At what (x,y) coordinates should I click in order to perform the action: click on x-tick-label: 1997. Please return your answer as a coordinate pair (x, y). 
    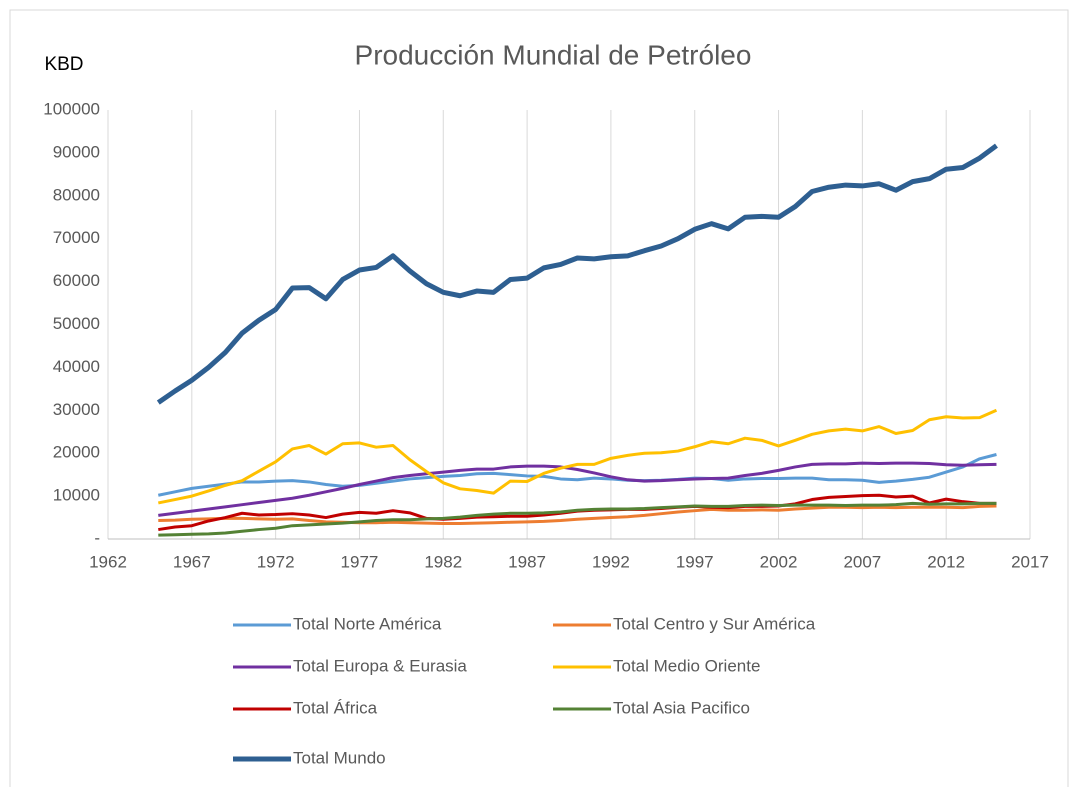
    Looking at the image, I should click on (695, 561).